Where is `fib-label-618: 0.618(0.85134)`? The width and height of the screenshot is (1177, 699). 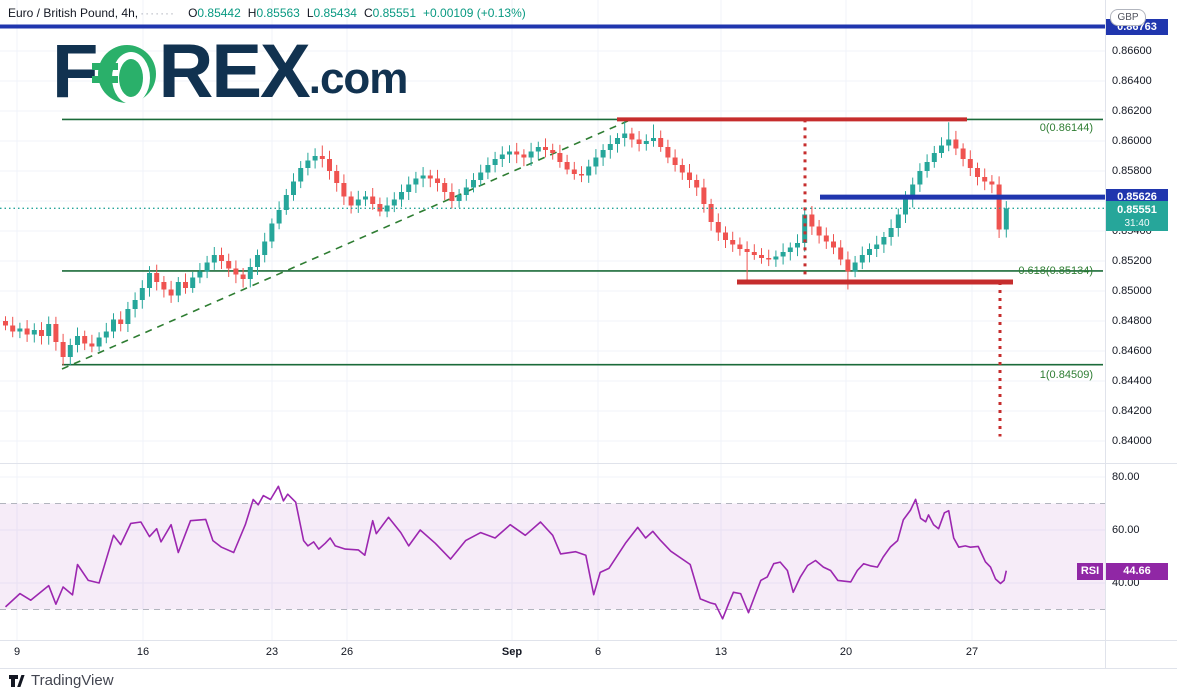 fib-label-618: 0.618(0.85134) is located at coordinates (1055, 270).